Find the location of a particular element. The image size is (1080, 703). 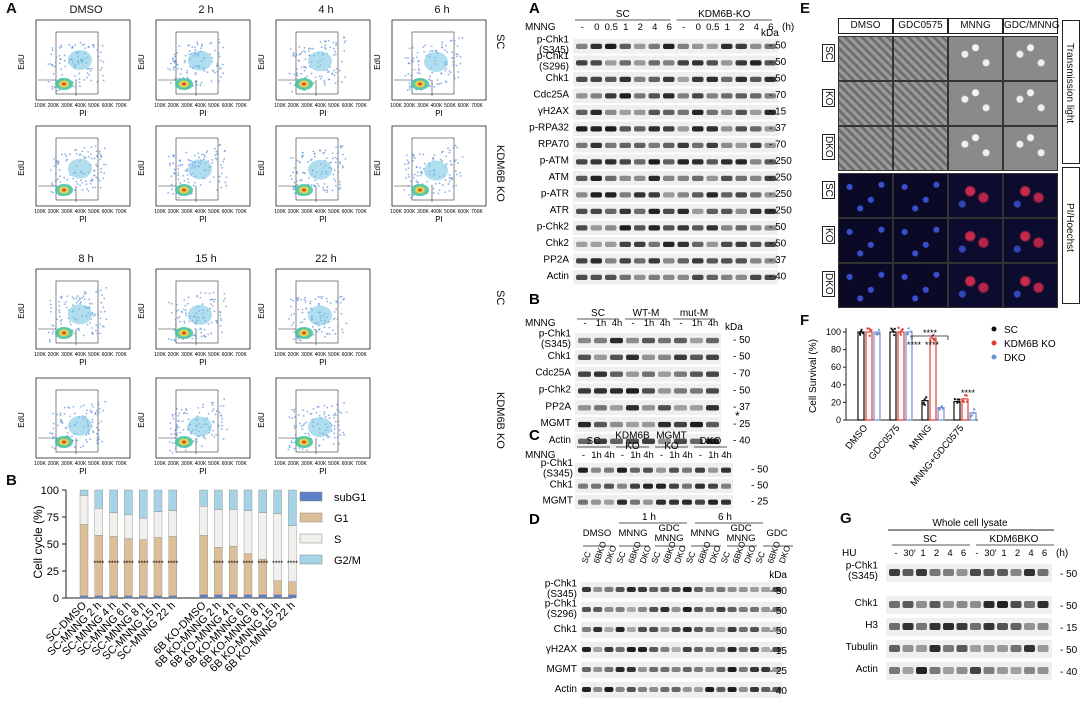

y-tick-label: 25 is located at coordinates (53, 572).